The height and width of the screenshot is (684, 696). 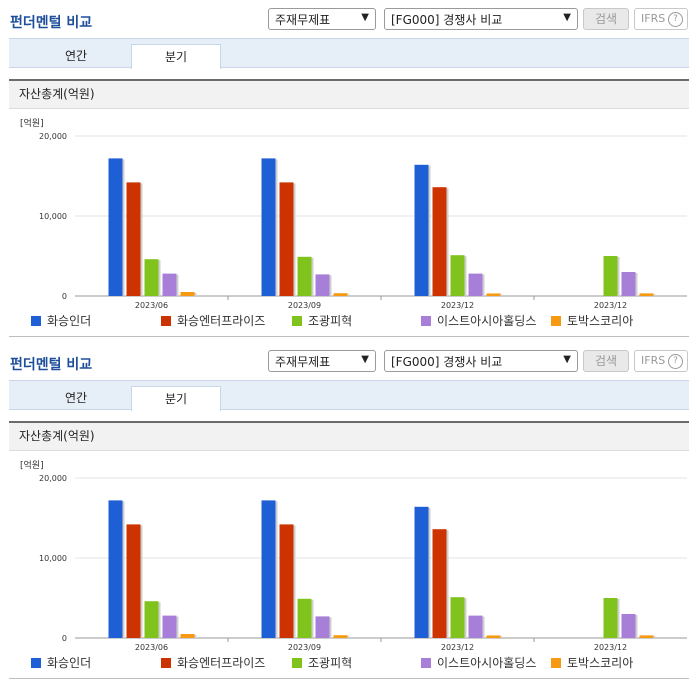 What do you see at coordinates (330, 663) in the screenshot?
I see `legend-label: 조광피혁` at bounding box center [330, 663].